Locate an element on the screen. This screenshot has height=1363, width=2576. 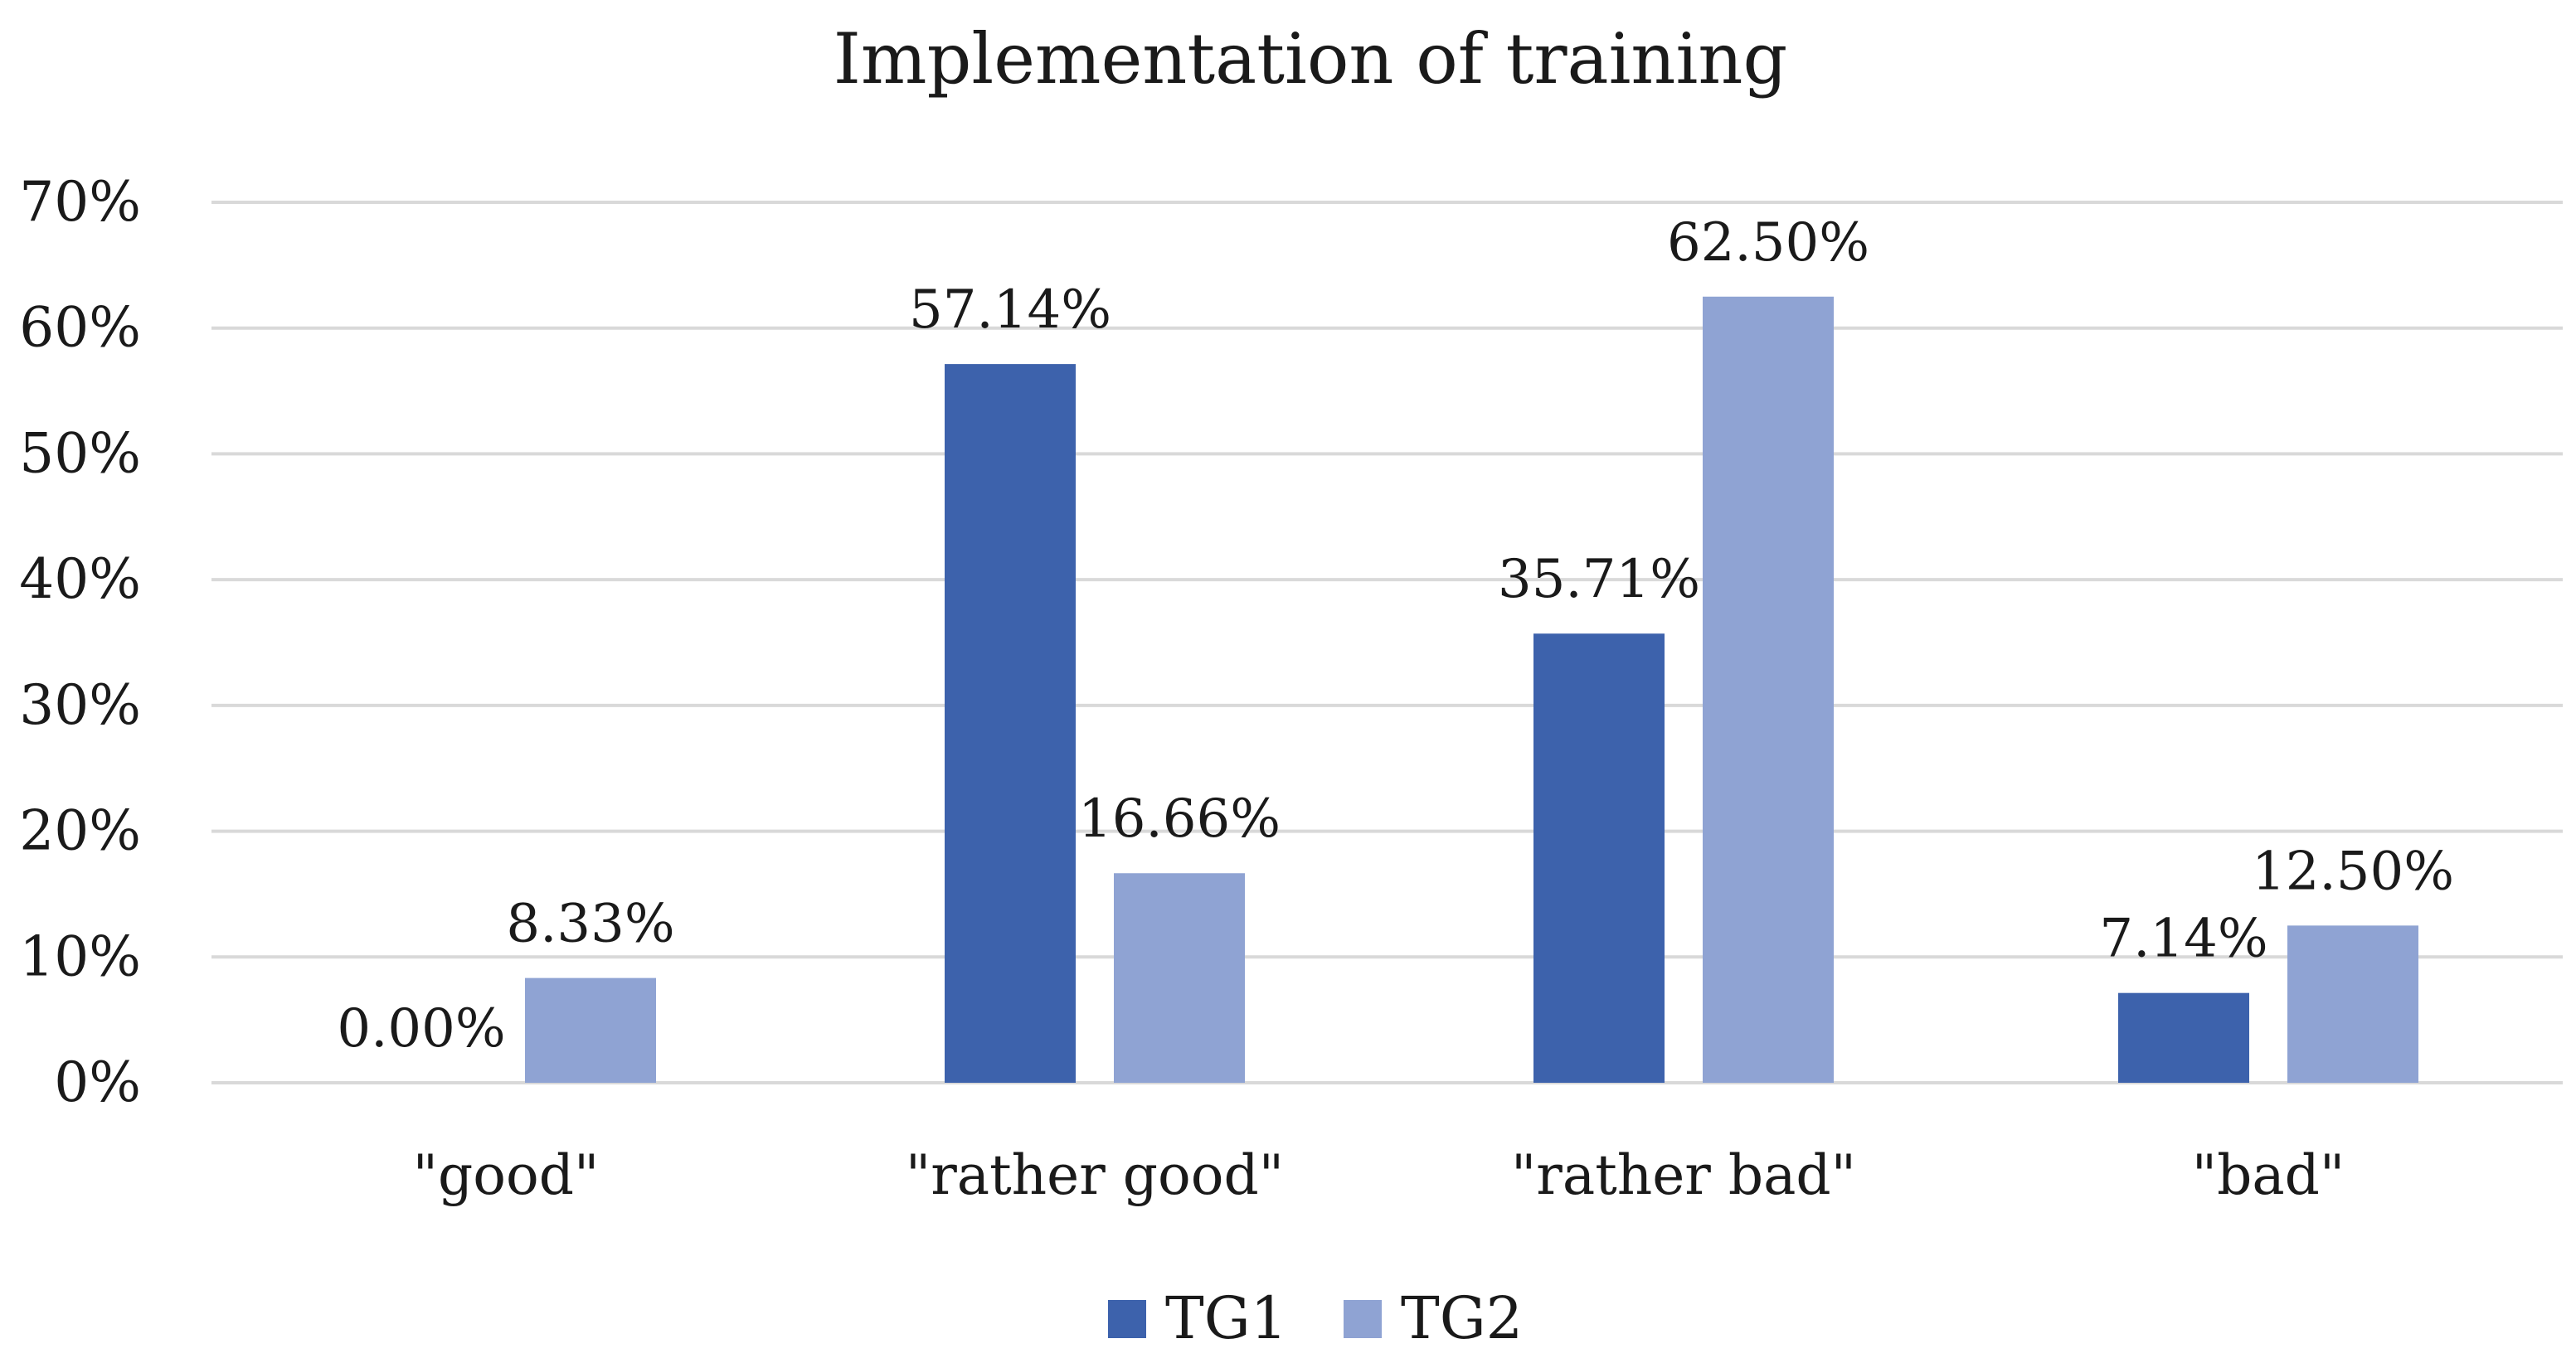
y-tick-label: 50% is located at coordinates (80, 453).